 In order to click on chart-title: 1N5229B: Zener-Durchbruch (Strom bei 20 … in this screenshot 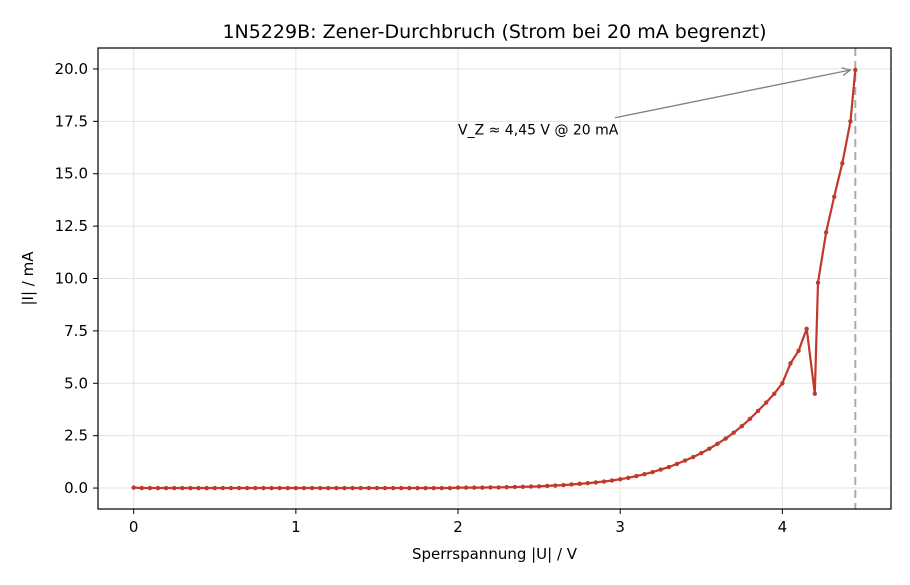, I will do `click(494, 32)`.